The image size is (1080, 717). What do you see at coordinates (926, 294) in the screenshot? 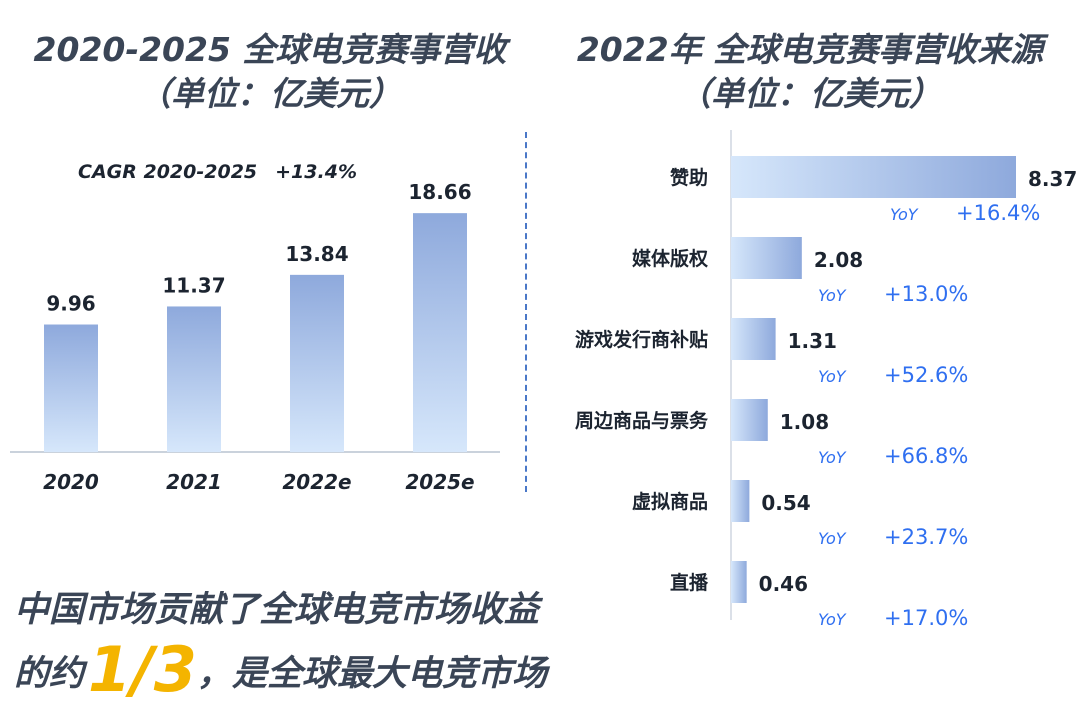
I see `yoy-value-媒体版权: +13.0%` at bounding box center [926, 294].